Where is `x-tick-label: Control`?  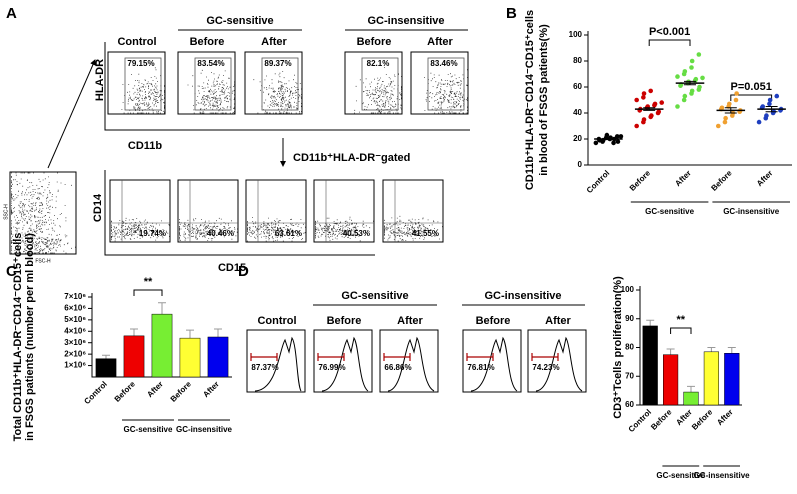
x-tick-label: Control is located at coordinates (640, 421).